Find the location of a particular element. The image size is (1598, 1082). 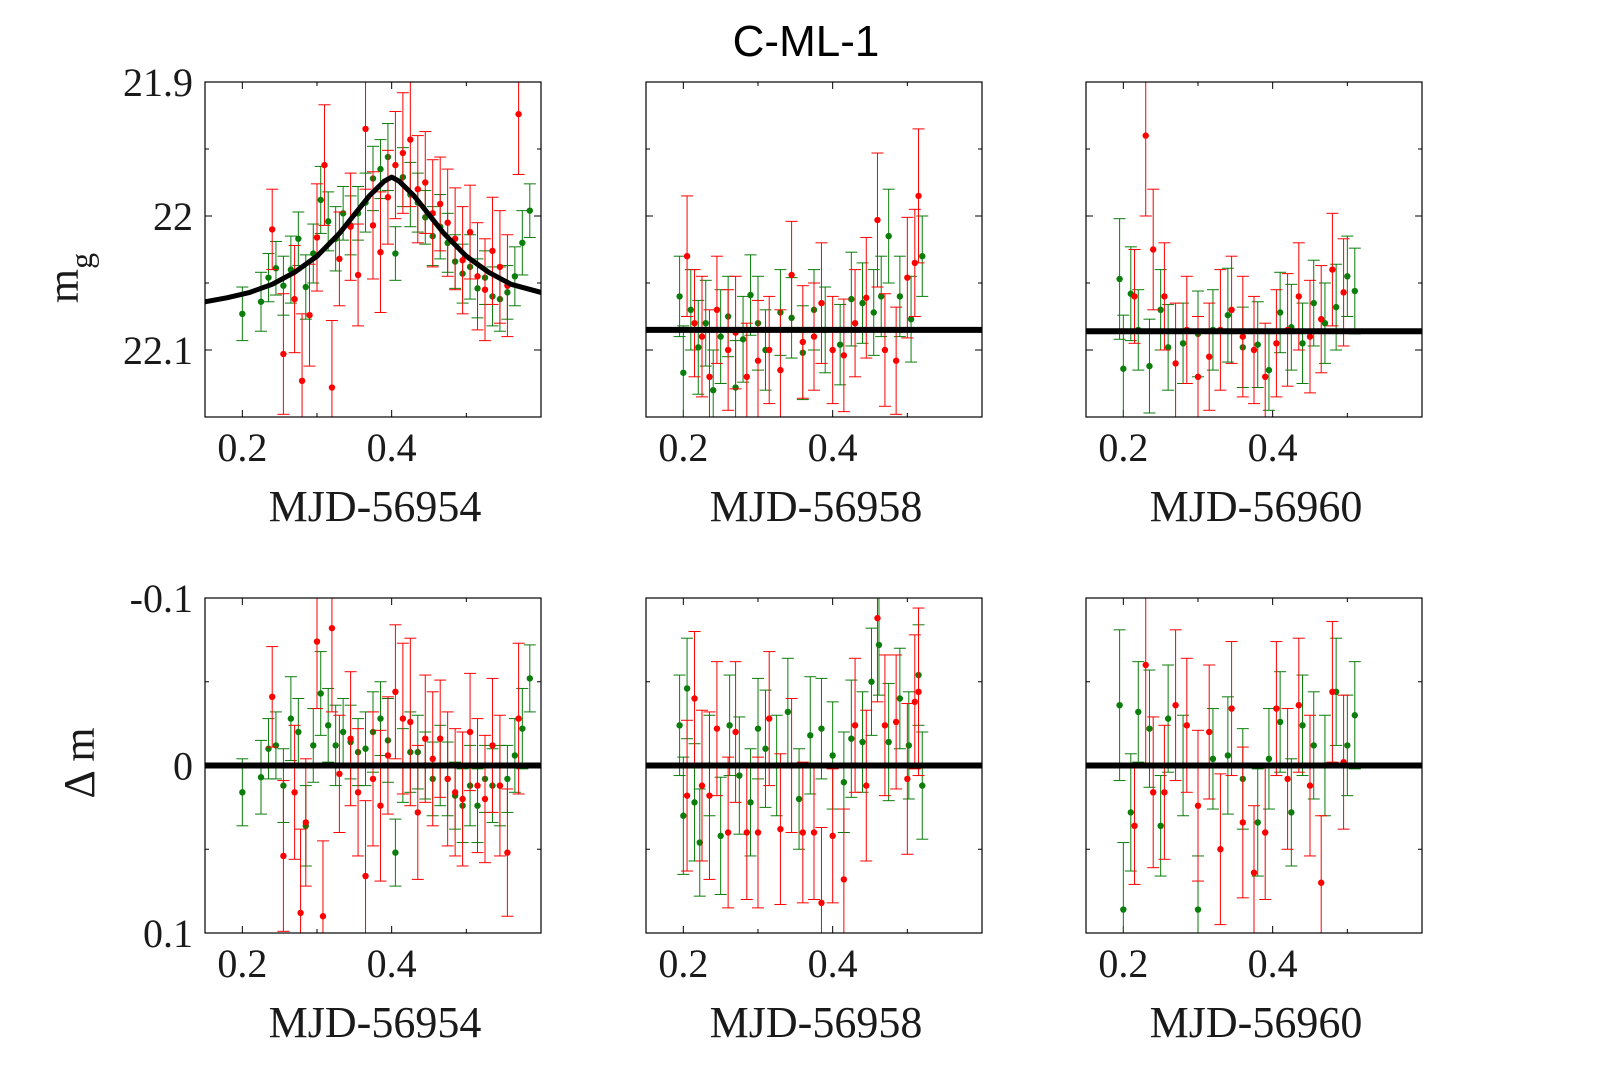

ytick-label: 22.1 is located at coordinates (158, 350).